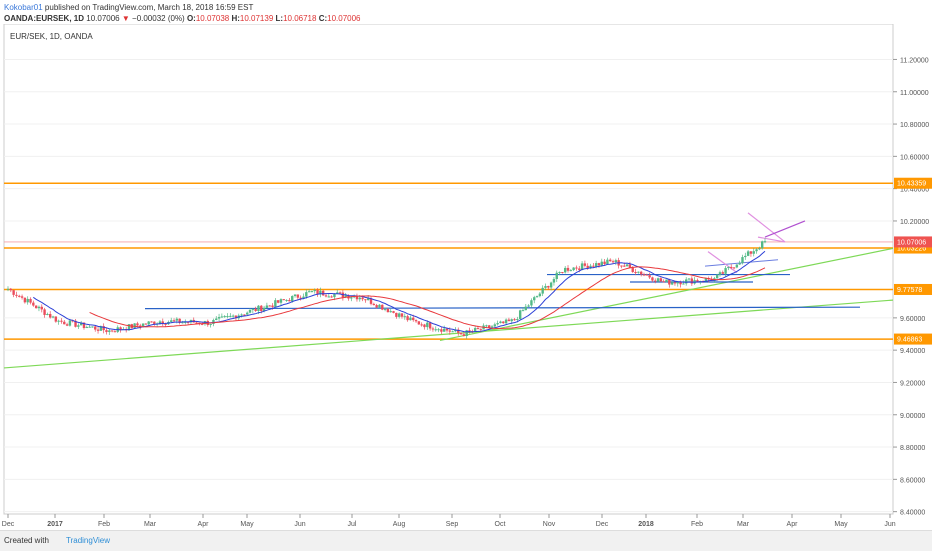 This screenshot has width=932, height=551. What do you see at coordinates (8, 524) in the screenshot?
I see `x-tick-label: Dec` at bounding box center [8, 524].